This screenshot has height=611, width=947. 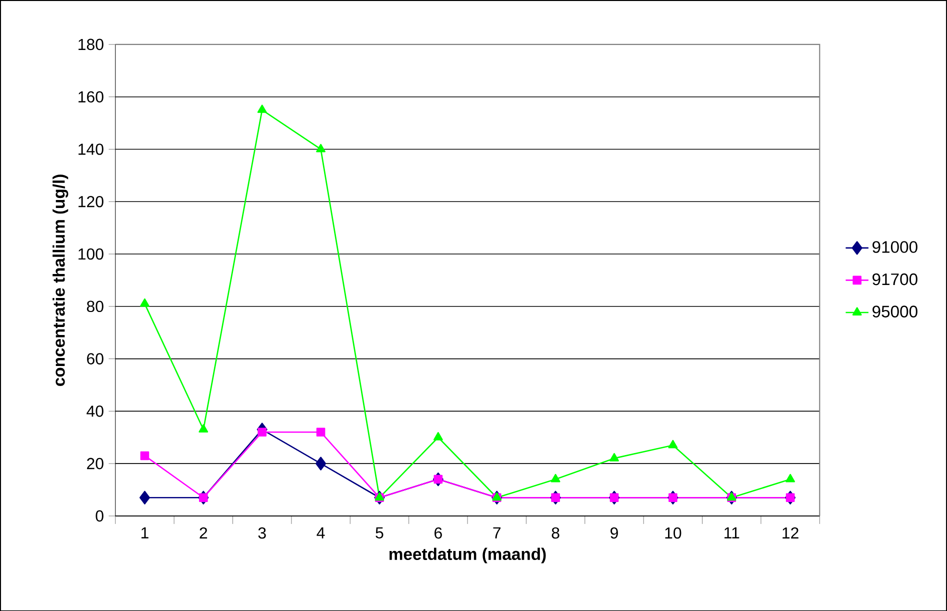 I want to click on x-tick-label: 1, so click(x=144, y=532).